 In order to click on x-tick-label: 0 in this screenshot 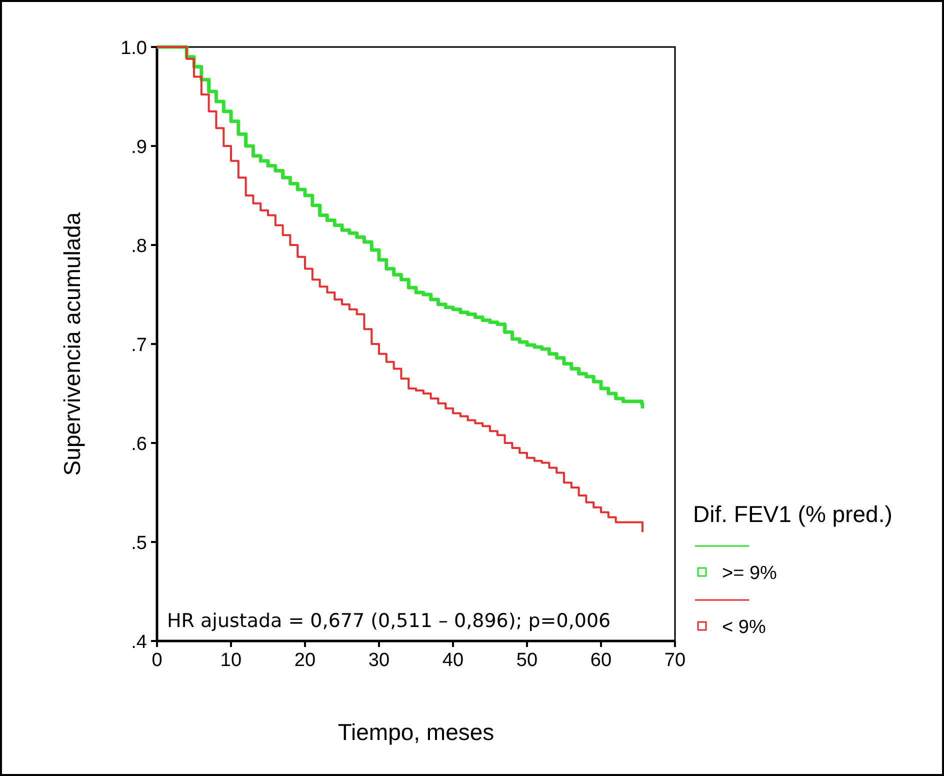, I will do `click(157, 660)`.